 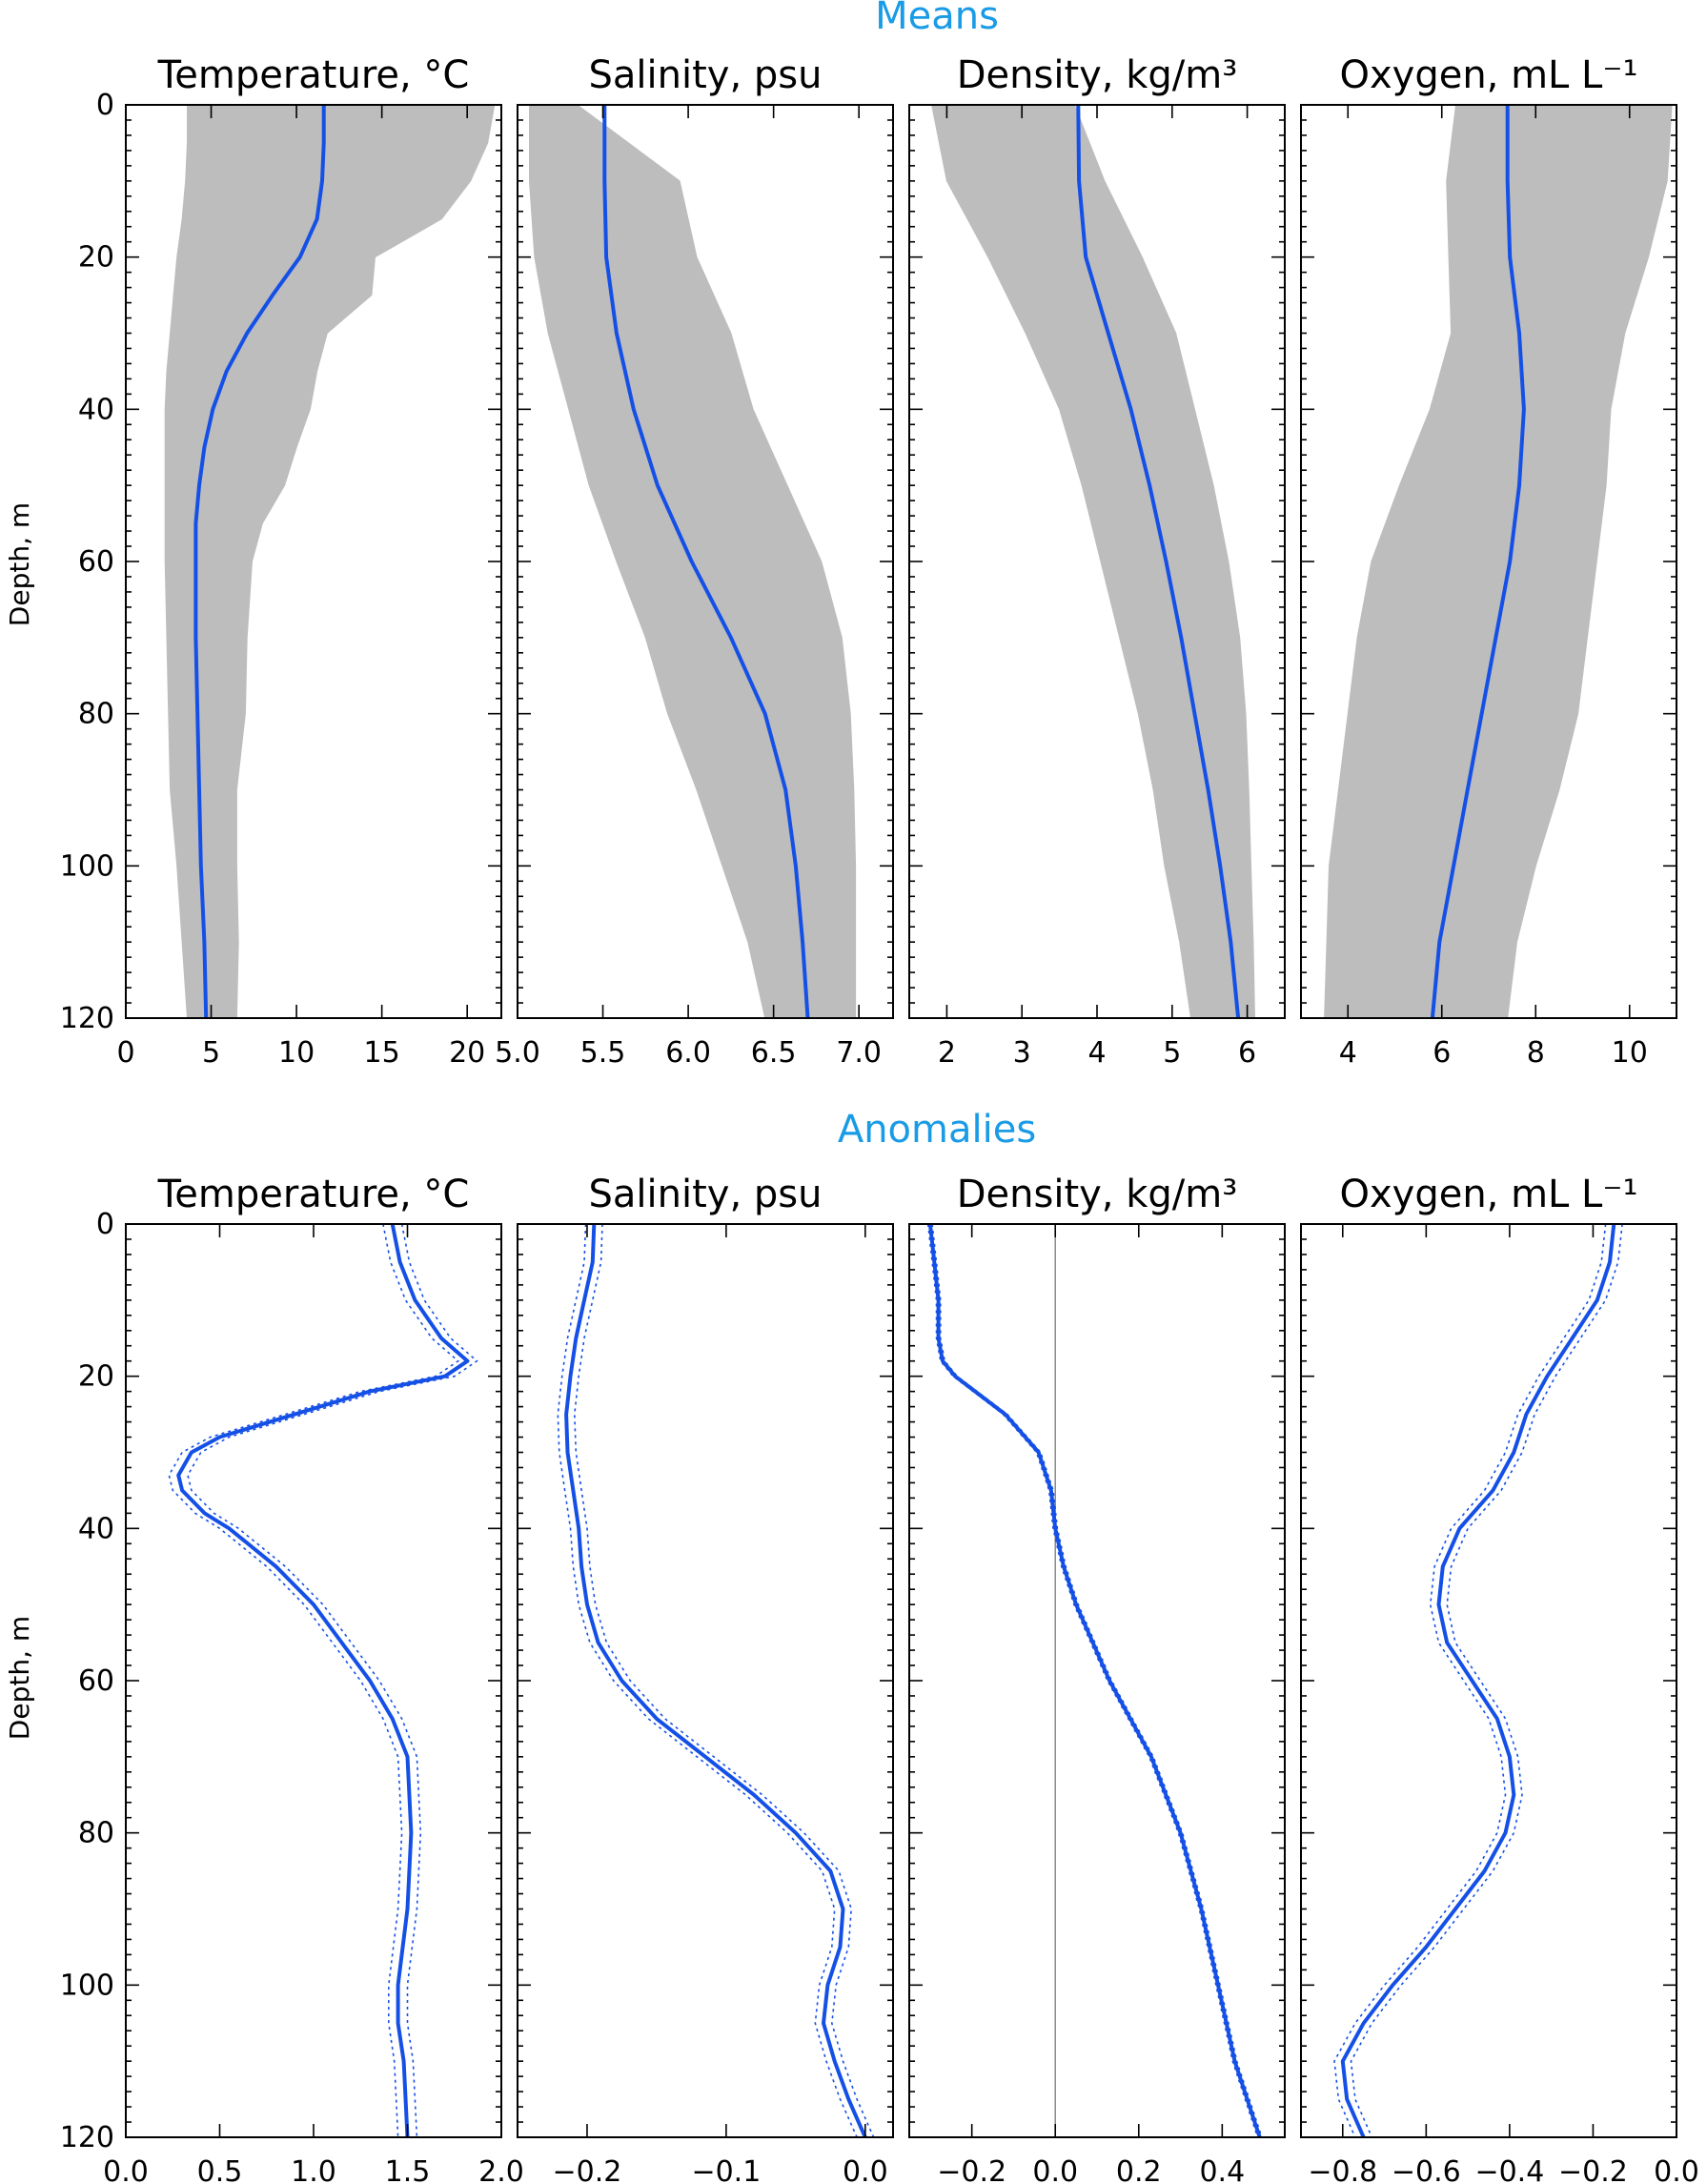 I want to click on means-temperature-plot-area, so click(x=330, y=561).